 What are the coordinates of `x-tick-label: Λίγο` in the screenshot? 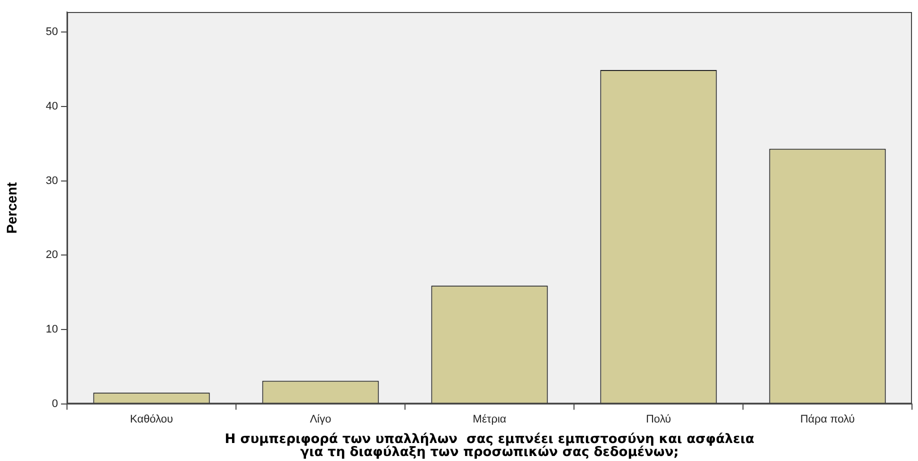 It's located at (321, 419).